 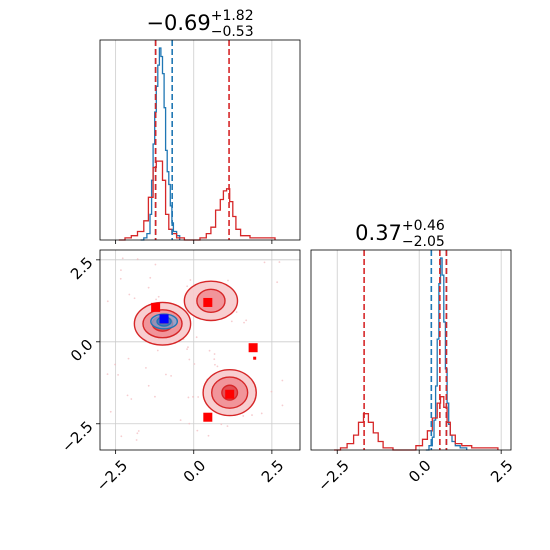 I want to click on top-left-grid, so click(x=194, y=140).